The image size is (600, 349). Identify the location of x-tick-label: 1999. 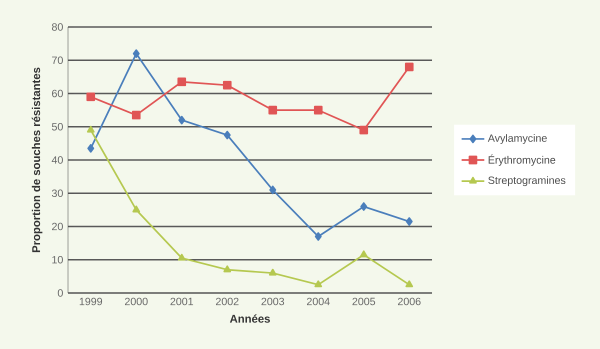
(91, 302).